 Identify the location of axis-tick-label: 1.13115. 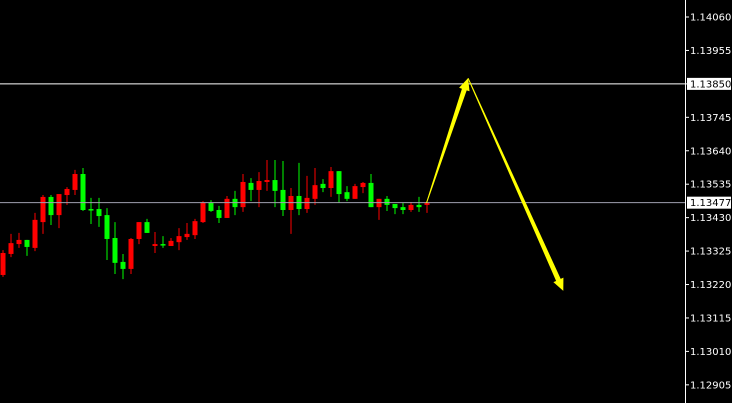
(710, 318).